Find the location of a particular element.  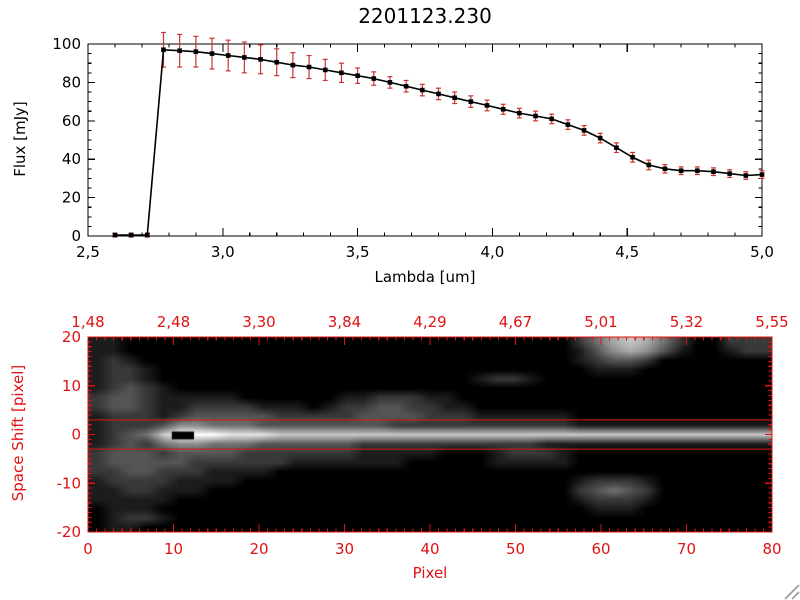

x-tick-label: 4,0 is located at coordinates (492, 252).